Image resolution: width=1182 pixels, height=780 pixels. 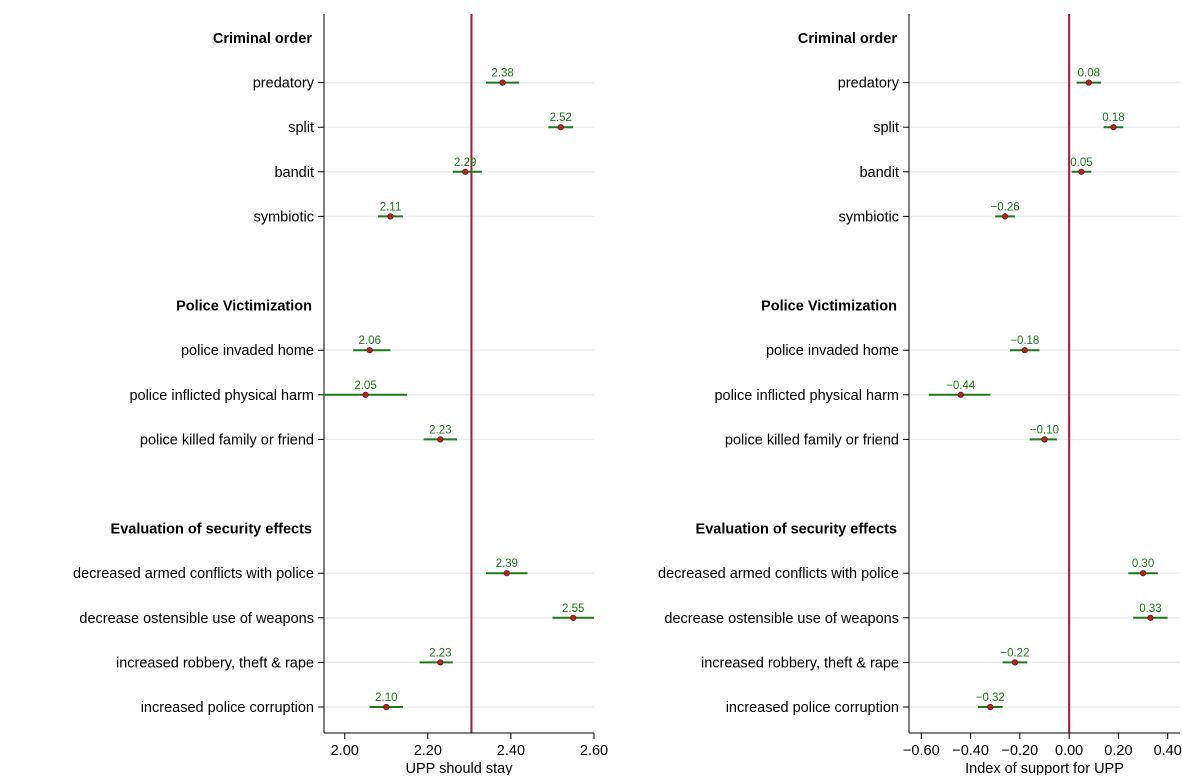 What do you see at coordinates (1005, 207) in the screenshot?
I see `value-label: −0.26` at bounding box center [1005, 207].